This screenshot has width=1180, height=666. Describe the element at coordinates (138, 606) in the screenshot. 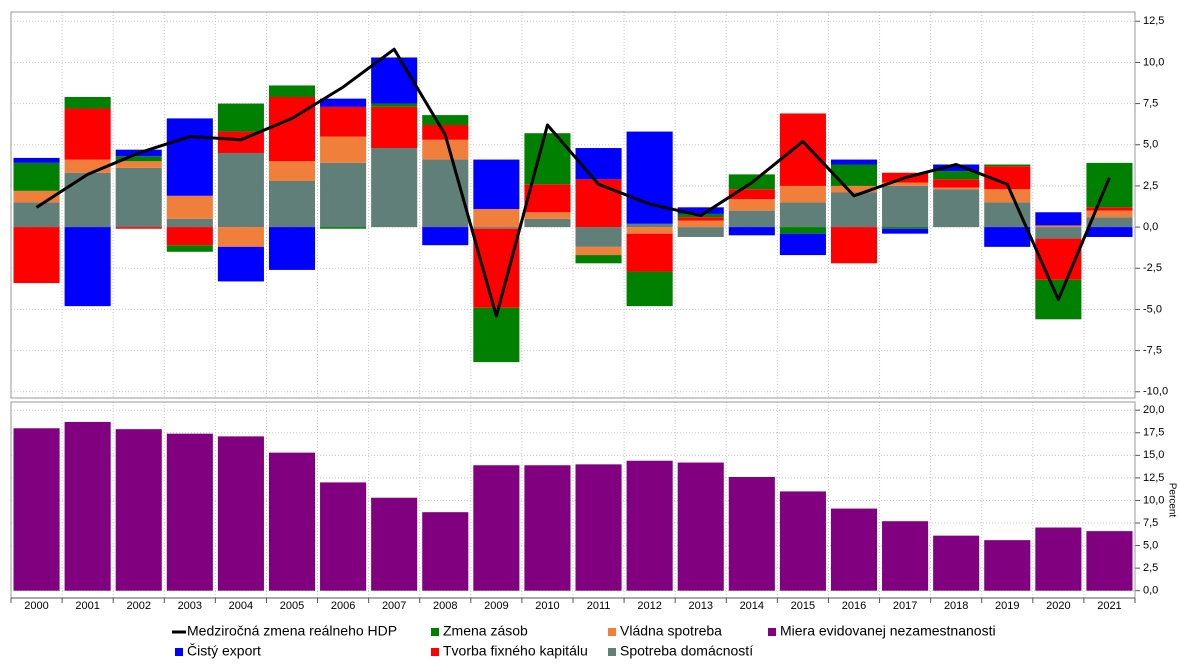

I see `x-tick-label: 2002` at that location.